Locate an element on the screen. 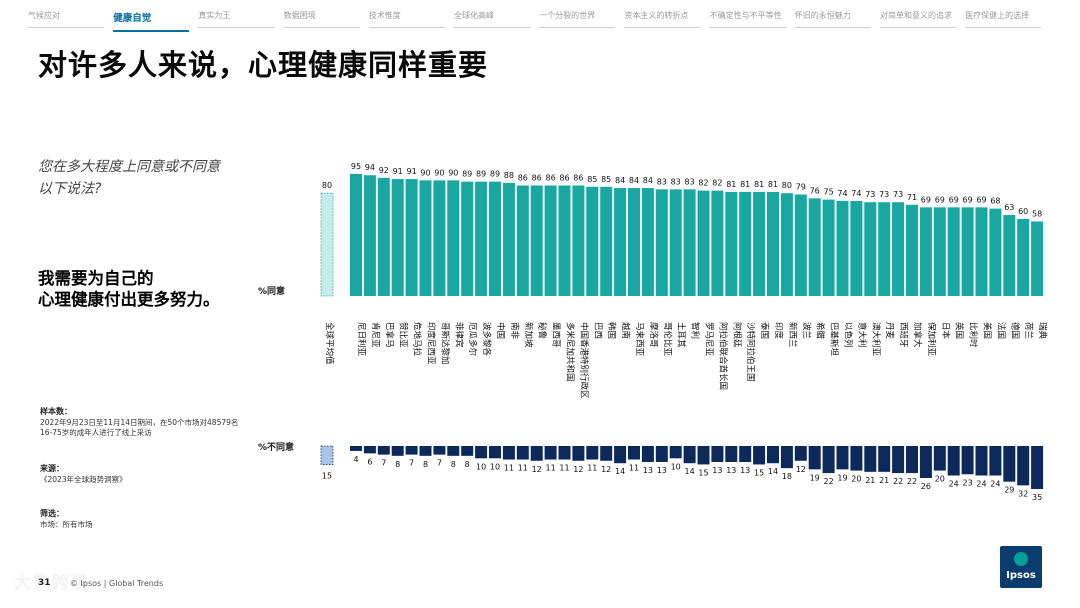 This screenshot has width=1080, height=608. category-label: 墨西哥 is located at coordinates (556, 335).